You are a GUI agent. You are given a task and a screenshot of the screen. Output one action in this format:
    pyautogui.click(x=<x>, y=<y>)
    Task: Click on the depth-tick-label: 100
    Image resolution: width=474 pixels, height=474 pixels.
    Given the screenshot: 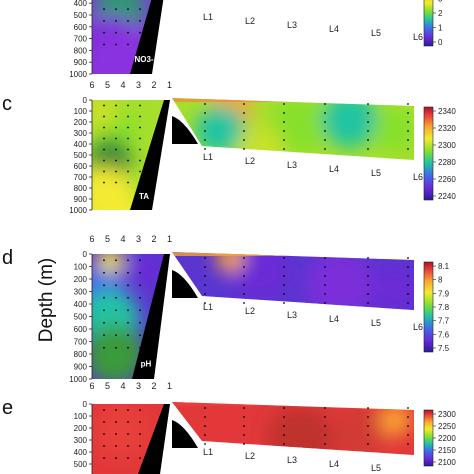 What is the action you would take?
    pyautogui.click(x=81, y=267)
    